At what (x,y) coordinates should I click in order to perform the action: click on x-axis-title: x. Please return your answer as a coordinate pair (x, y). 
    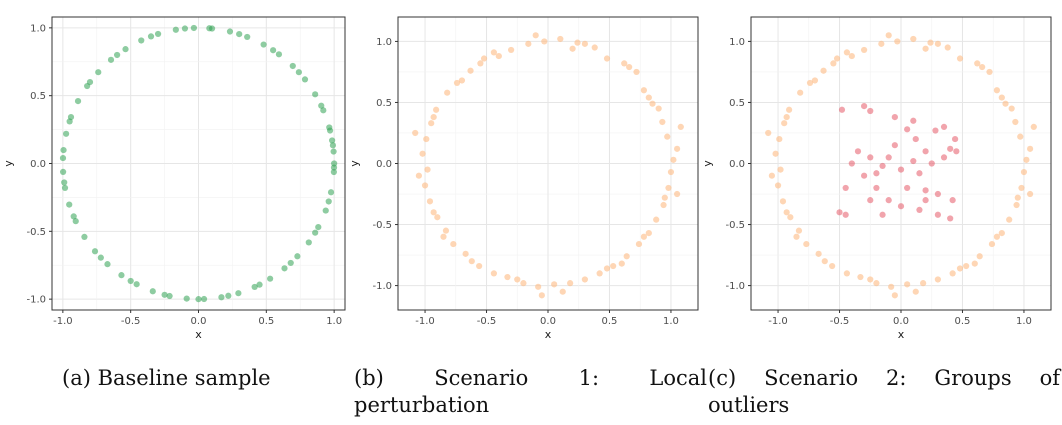
    Looking at the image, I should click on (198, 334).